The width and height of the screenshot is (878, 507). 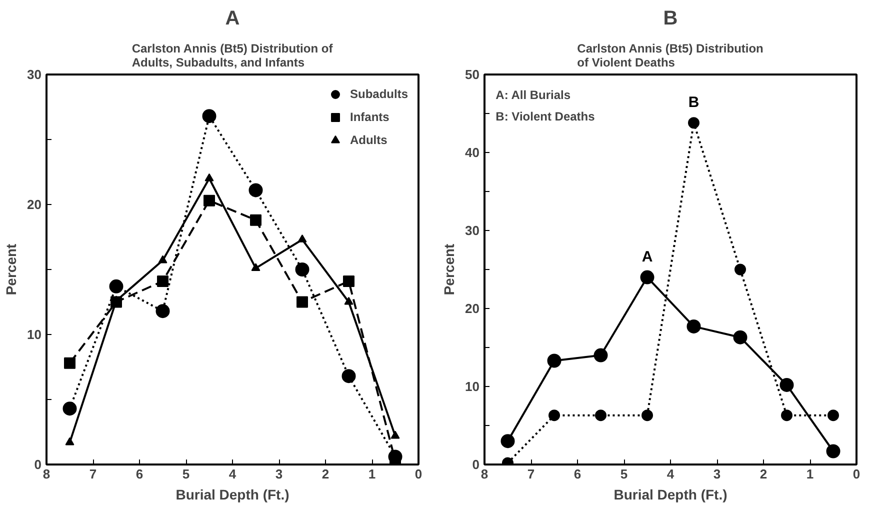 What do you see at coordinates (694, 102) in the screenshot?
I see `series-label: B` at bounding box center [694, 102].